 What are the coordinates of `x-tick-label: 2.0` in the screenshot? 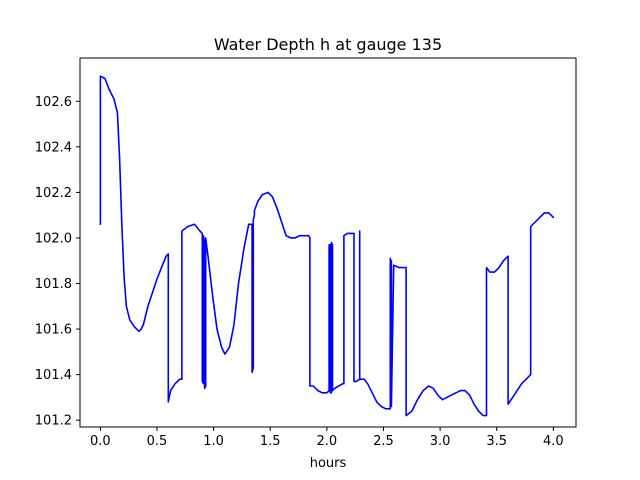 It's located at (327, 441).